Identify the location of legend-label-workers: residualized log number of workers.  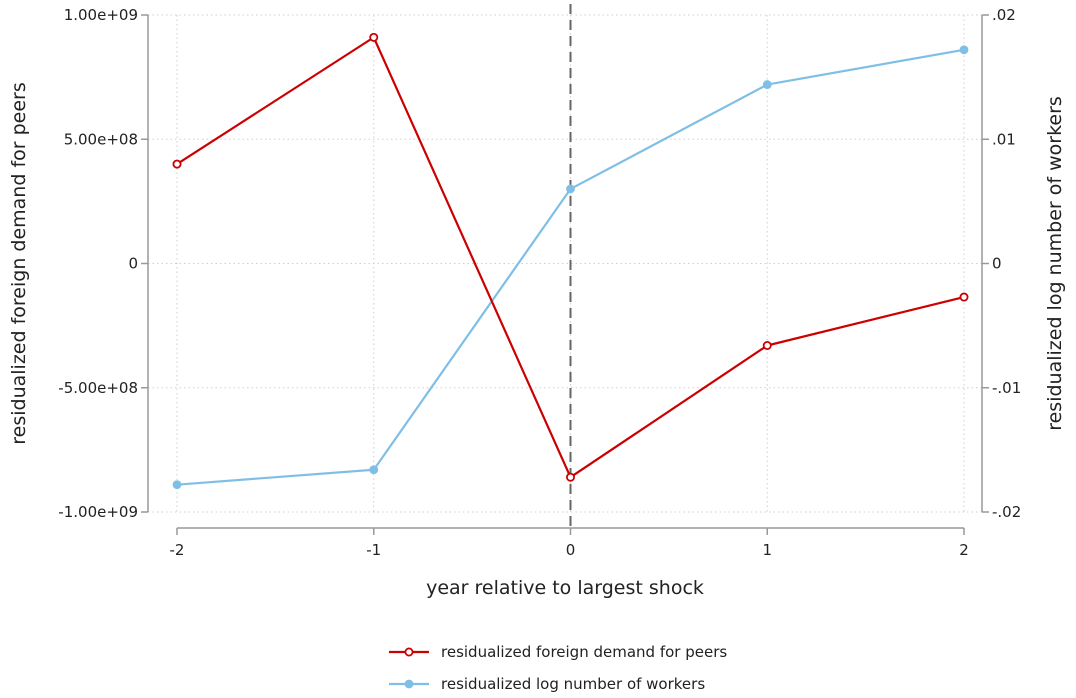
(573, 684).